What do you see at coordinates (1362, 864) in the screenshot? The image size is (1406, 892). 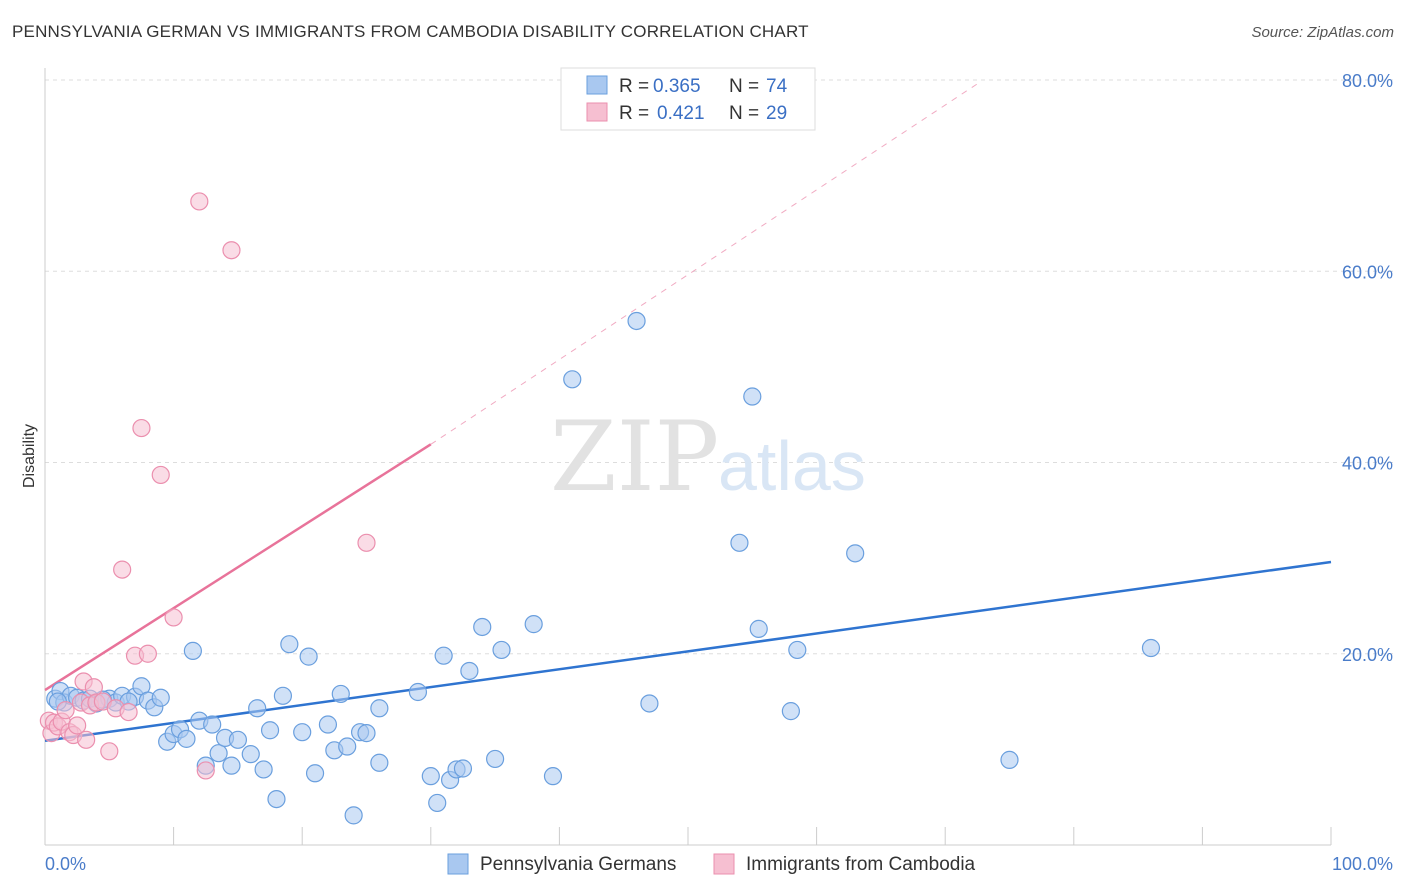 I see `x-tick-label-max: 100.0%` at bounding box center [1362, 864].